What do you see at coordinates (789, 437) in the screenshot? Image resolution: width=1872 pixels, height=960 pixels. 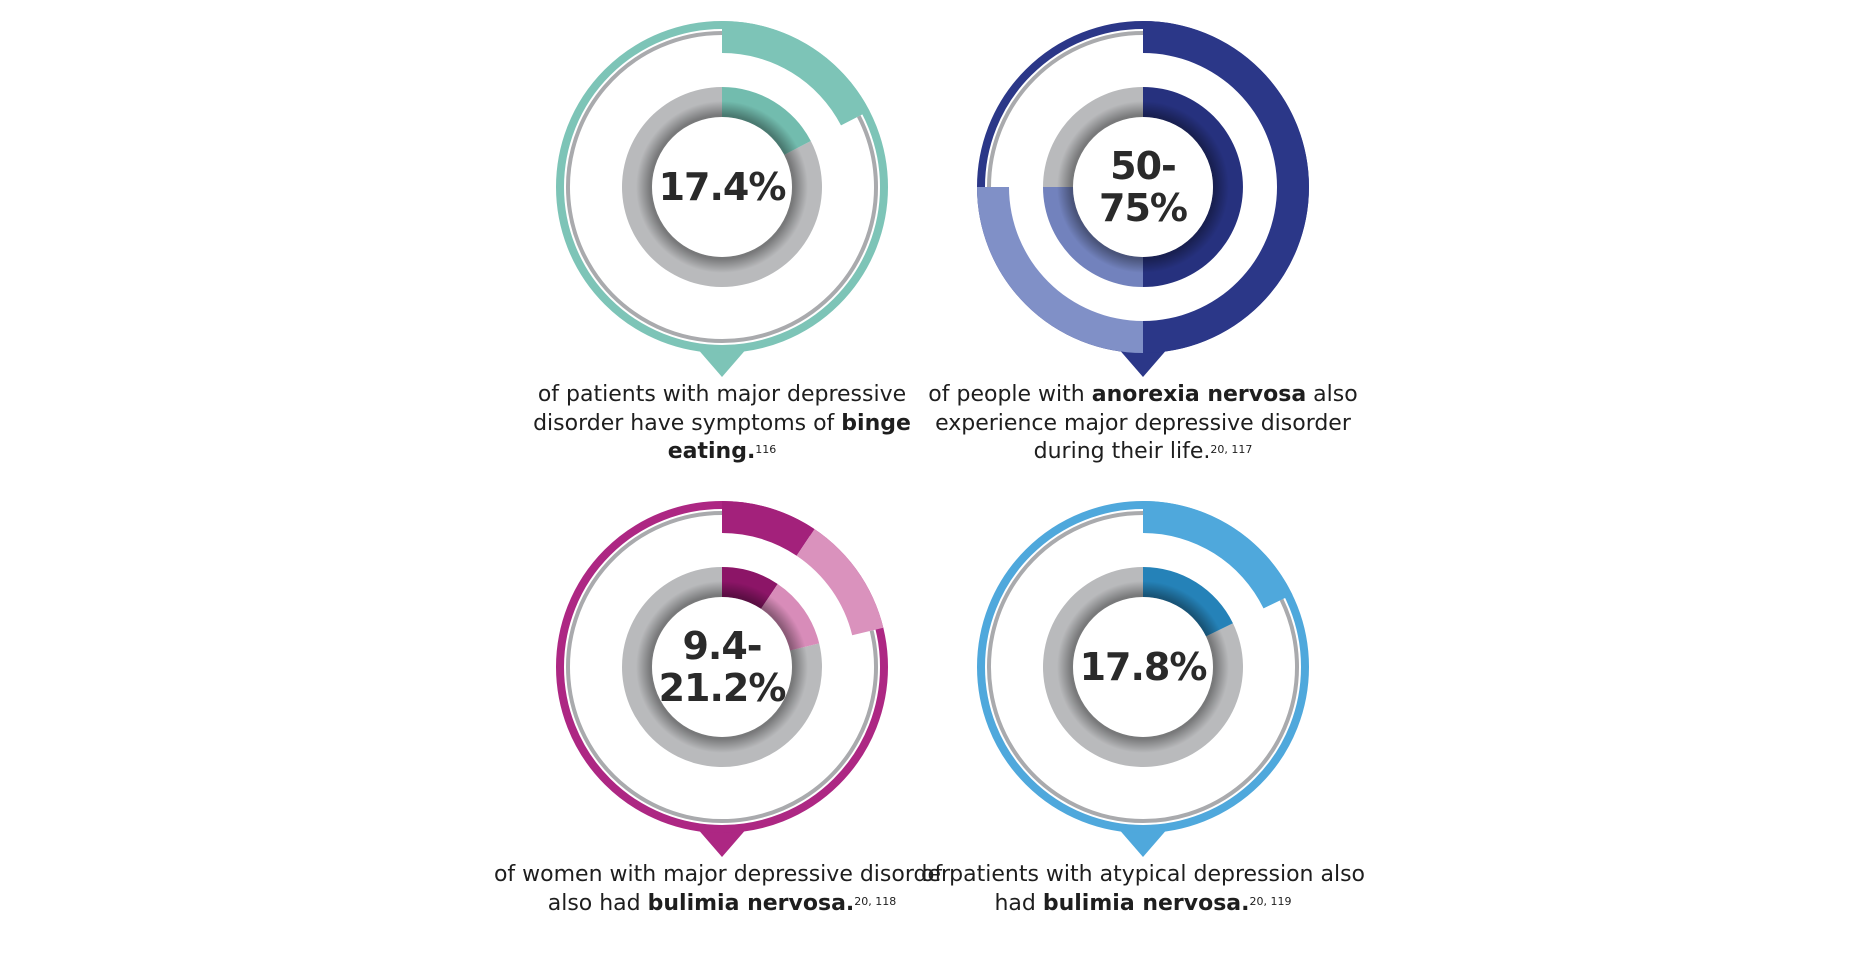 I see `caption-emphasis: binge eating.` at bounding box center [789, 437].